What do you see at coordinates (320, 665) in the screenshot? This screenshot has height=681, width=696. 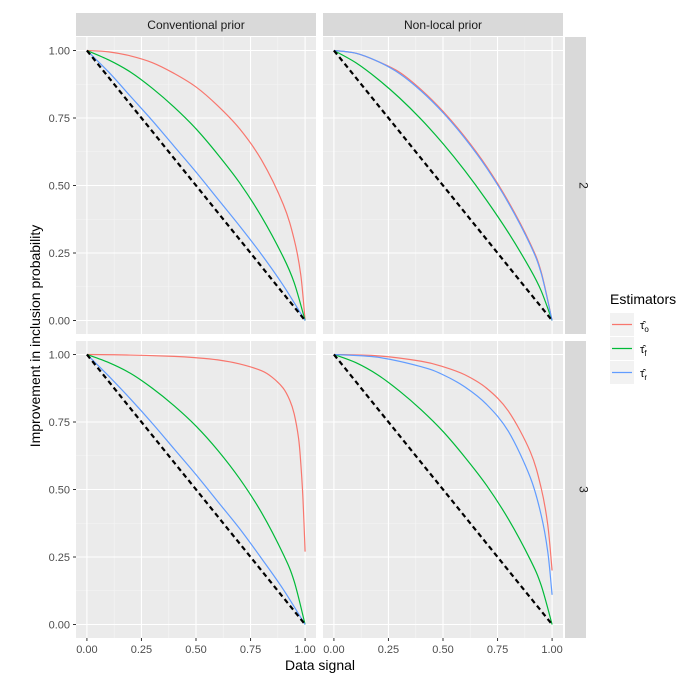 I see `x-axis-title: Data signal` at bounding box center [320, 665].